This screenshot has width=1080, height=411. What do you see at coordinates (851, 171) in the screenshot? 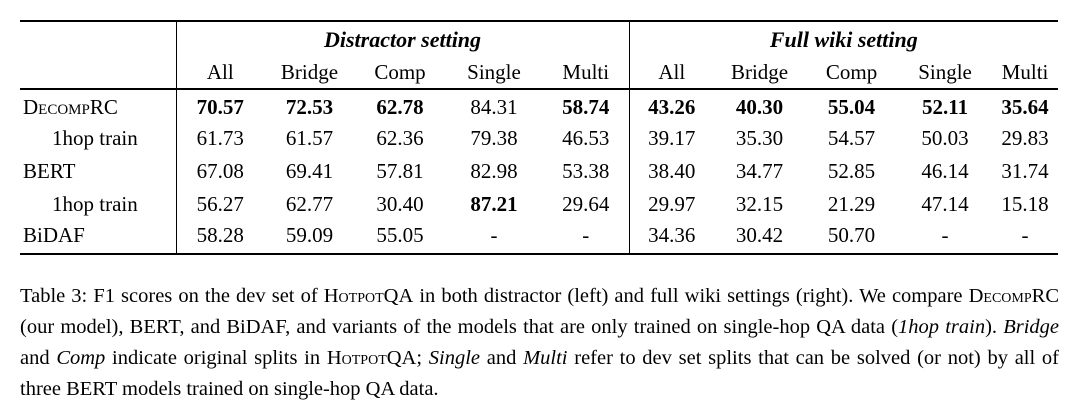
I see `score-cell: 52.85` at bounding box center [851, 171].